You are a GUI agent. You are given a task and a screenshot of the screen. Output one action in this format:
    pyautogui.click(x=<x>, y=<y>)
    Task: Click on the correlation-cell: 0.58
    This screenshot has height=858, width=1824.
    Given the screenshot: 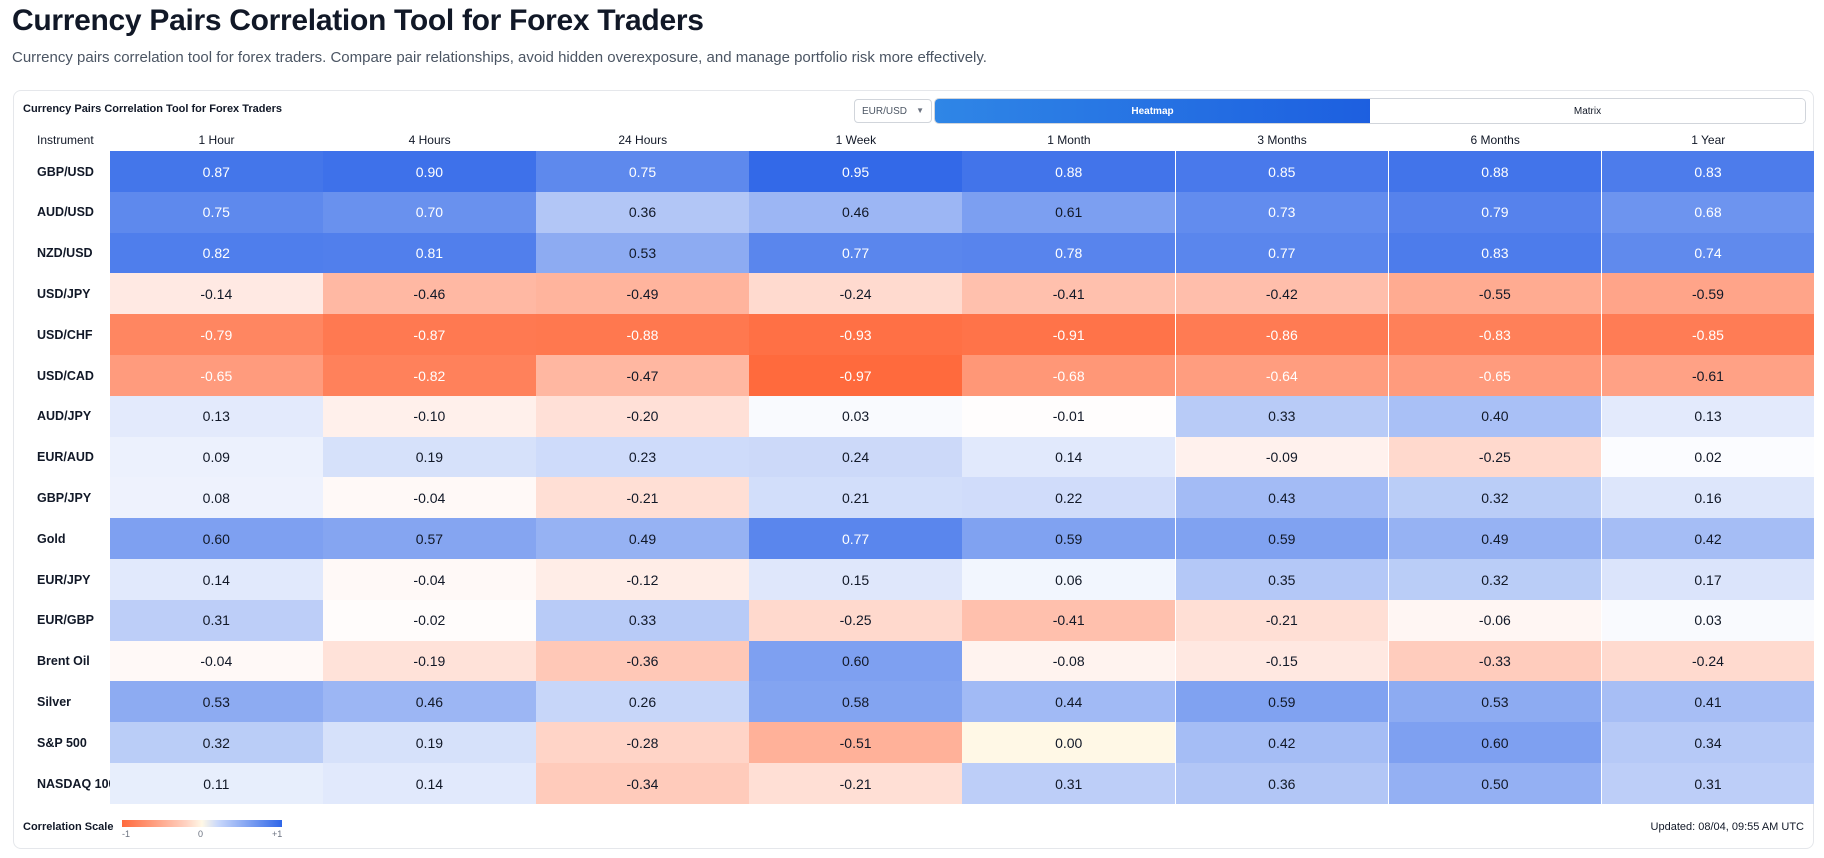 What is the action you would take?
    pyautogui.click(x=855, y=702)
    